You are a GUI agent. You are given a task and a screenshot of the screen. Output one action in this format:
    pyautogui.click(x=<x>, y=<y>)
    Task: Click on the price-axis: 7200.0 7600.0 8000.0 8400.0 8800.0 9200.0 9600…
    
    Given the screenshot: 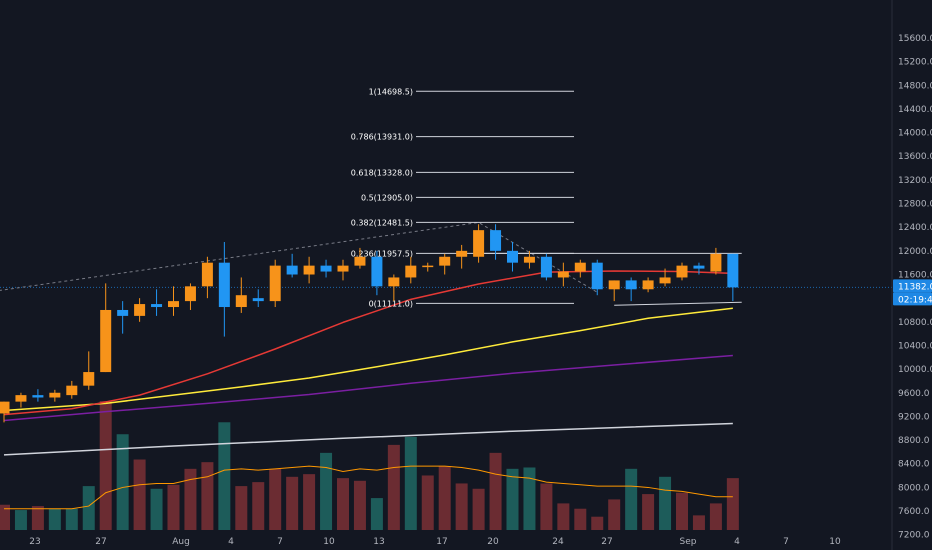 What is the action you would take?
    pyautogui.click(x=911, y=275)
    